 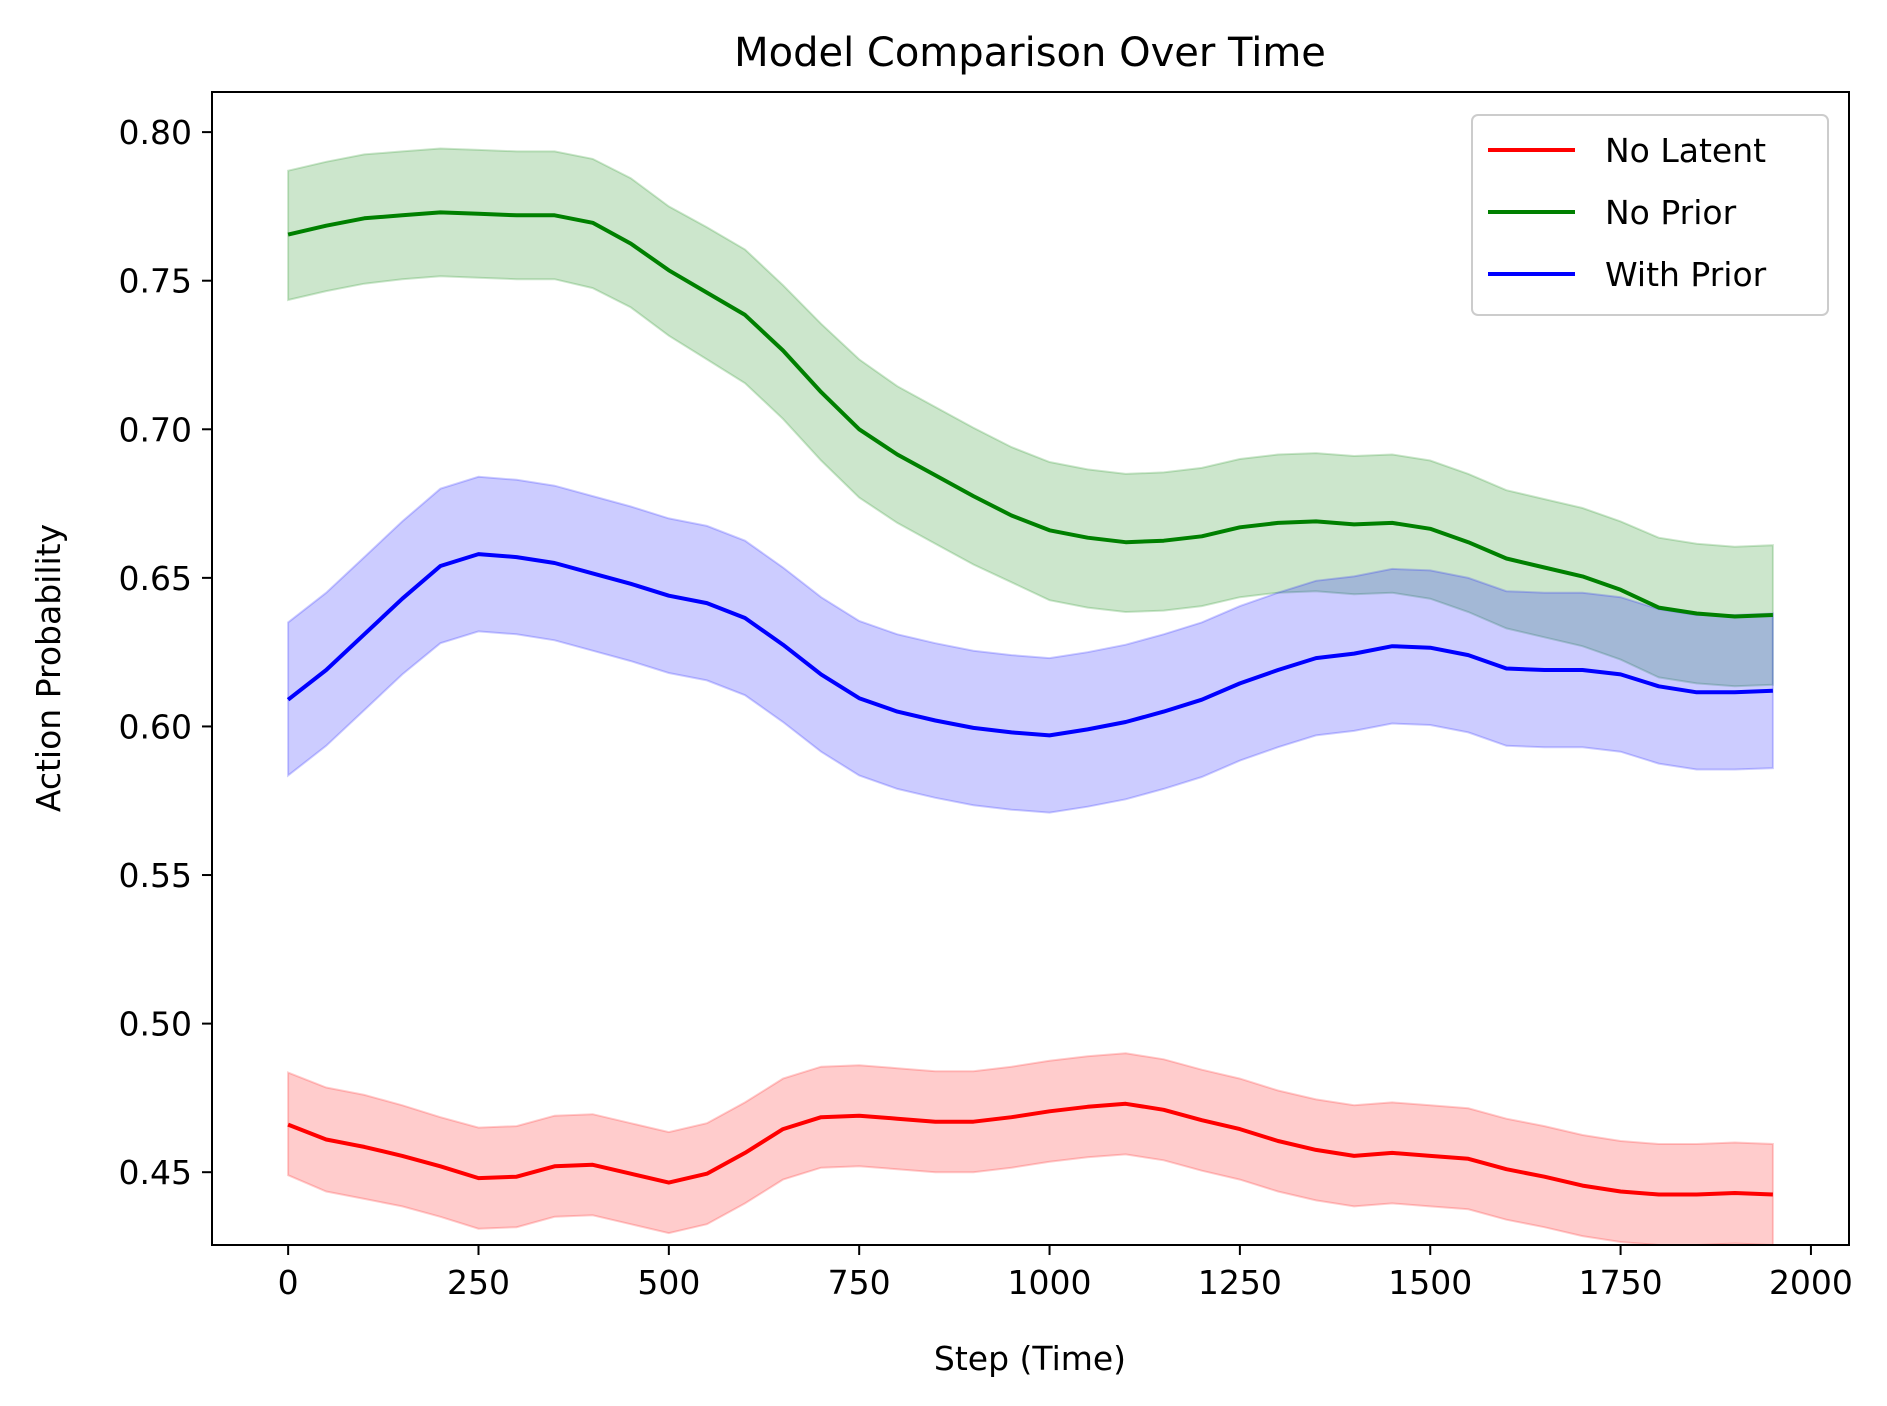 What do you see at coordinates (1030, 53) in the screenshot?
I see `chart-title: Model Comparison Over Time` at bounding box center [1030, 53].